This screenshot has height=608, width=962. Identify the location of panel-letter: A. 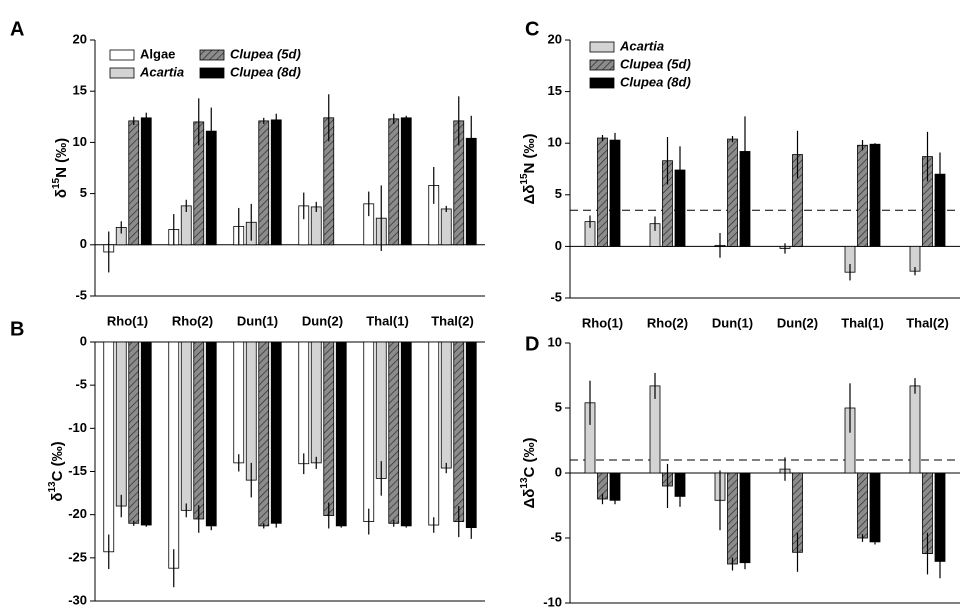
(17, 29).